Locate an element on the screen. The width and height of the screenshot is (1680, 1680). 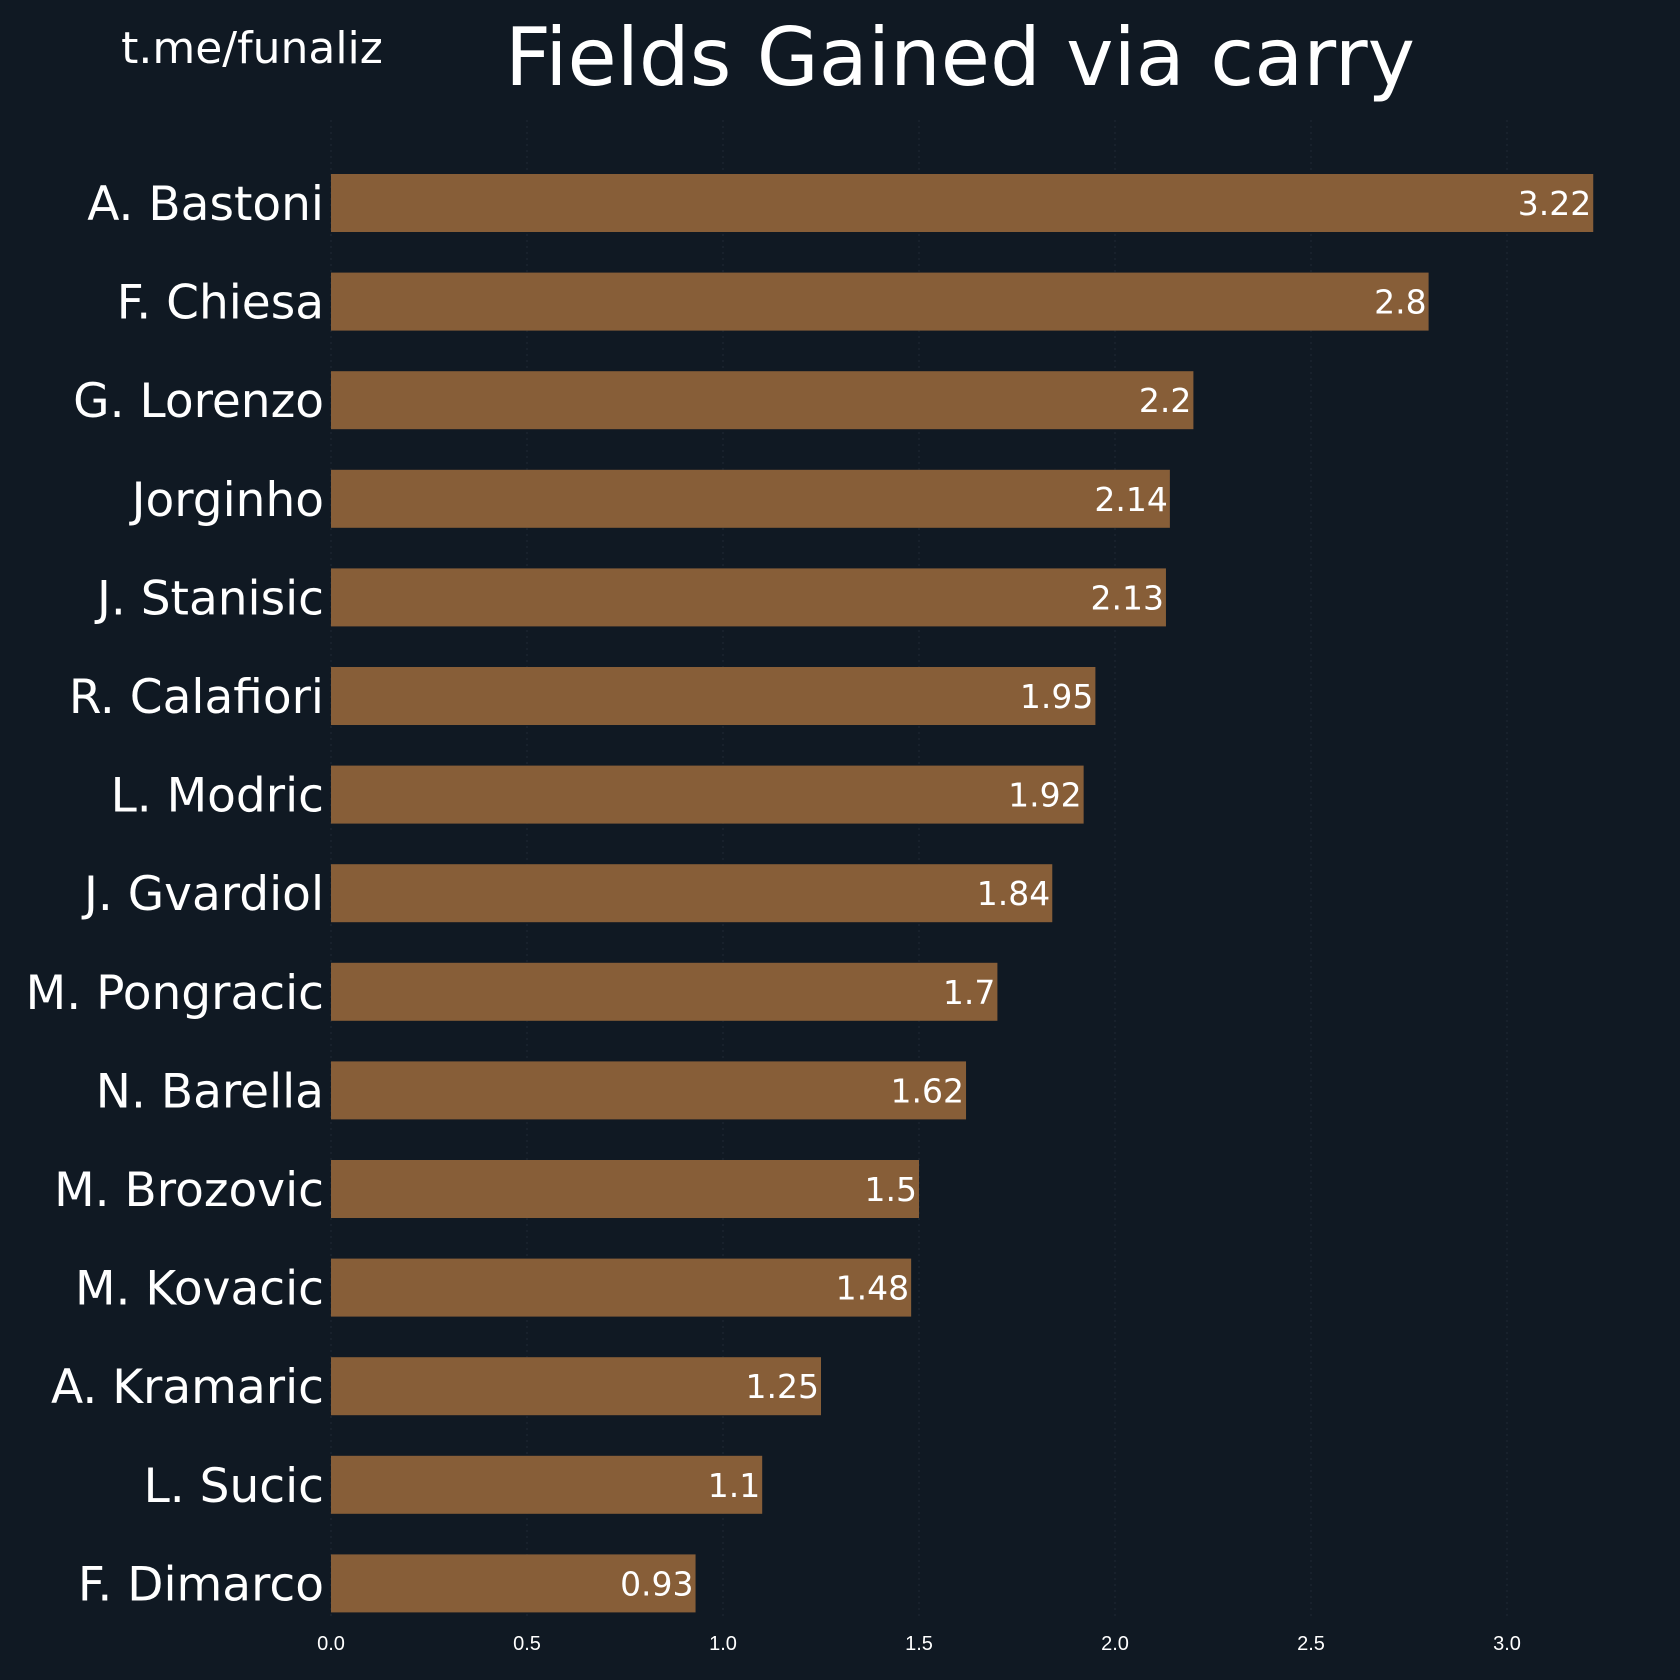
value-label: 1.25 is located at coordinates (782, 1386).